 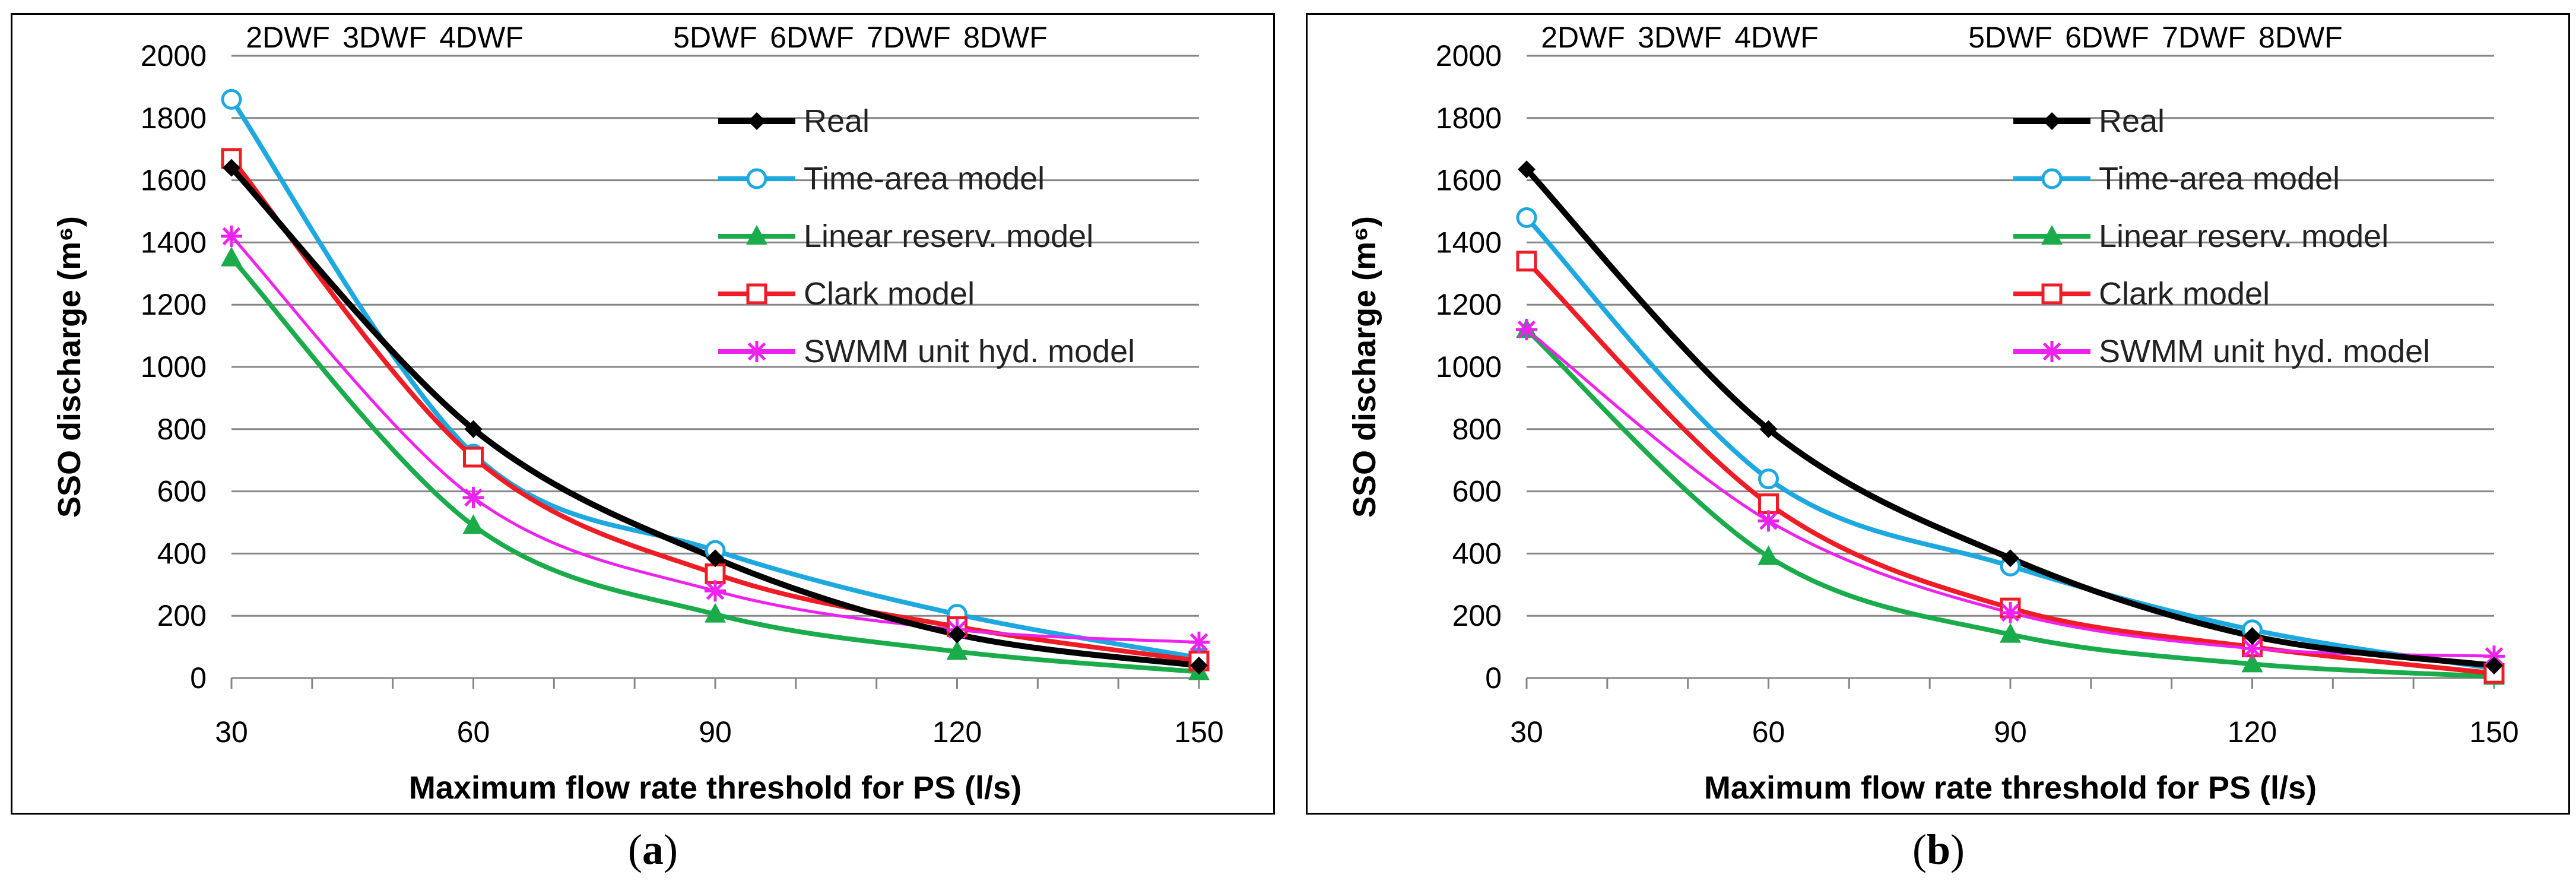 I want to click on y-tick-label: 200, so click(x=182, y=615).